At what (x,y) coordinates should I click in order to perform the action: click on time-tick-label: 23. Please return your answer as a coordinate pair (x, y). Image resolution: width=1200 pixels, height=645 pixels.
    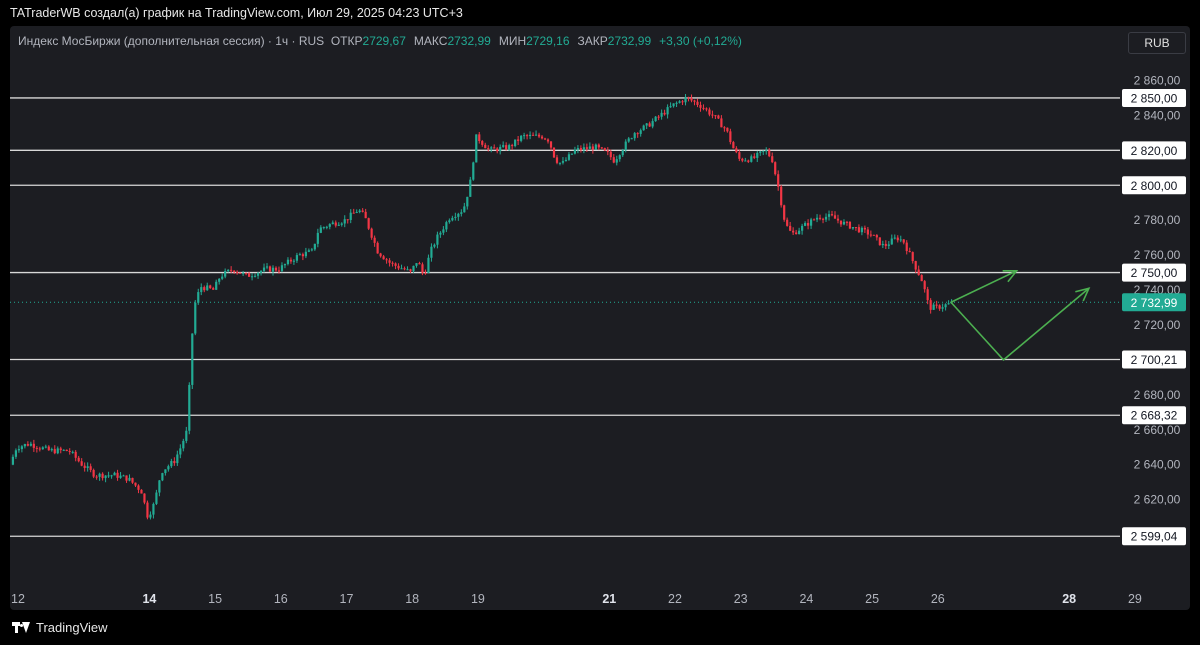
    Looking at the image, I should click on (741, 599).